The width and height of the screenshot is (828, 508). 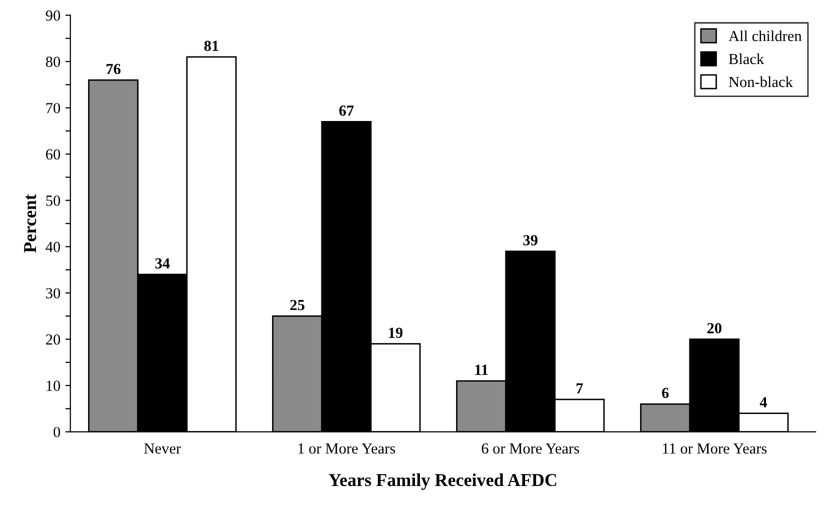 I want to click on data-label: 19, so click(x=396, y=333).